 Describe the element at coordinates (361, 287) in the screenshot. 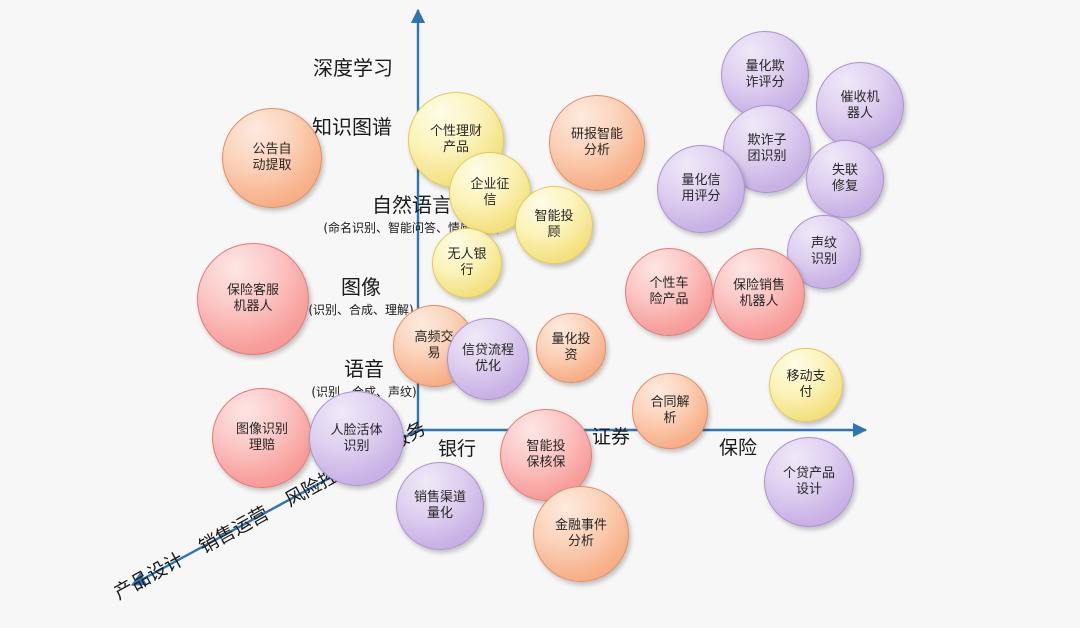

I see `axis-label-image-main: 图像` at that location.